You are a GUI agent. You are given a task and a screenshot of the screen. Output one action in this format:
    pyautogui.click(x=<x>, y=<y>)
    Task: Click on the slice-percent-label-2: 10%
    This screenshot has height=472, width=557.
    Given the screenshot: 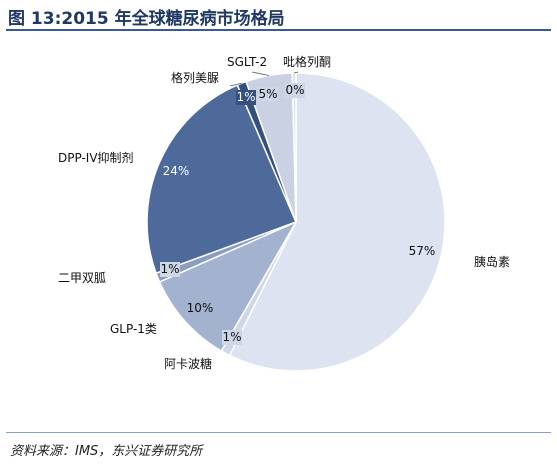 What is the action you would take?
    pyautogui.click(x=200, y=308)
    